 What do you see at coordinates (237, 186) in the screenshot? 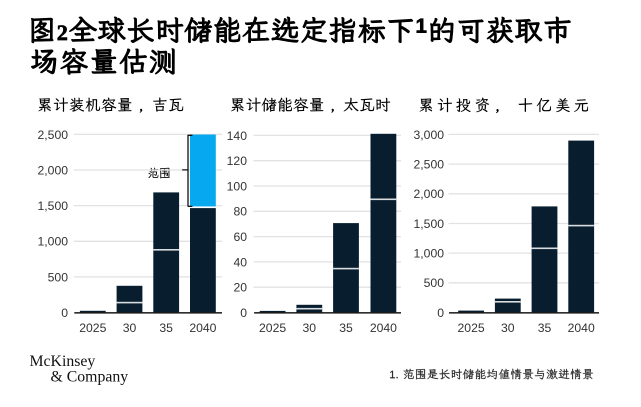
I see `svg-text: 100` at bounding box center [237, 186].